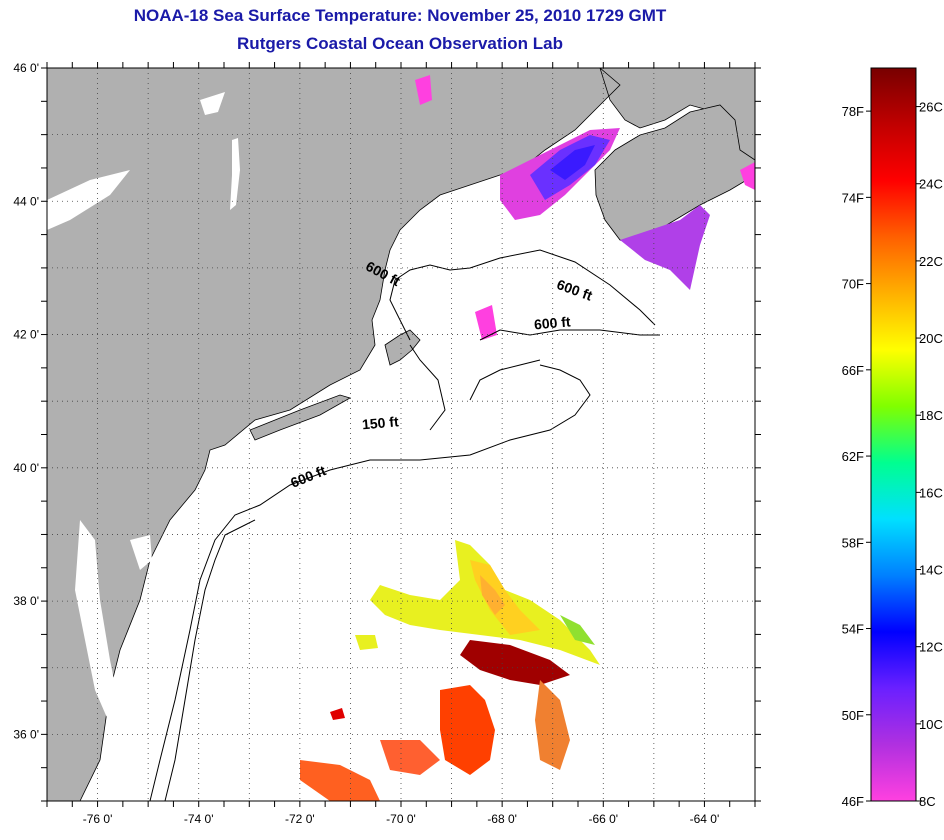 This screenshot has height=840, width=944. I want to click on lake-champlain, so click(235, 174).